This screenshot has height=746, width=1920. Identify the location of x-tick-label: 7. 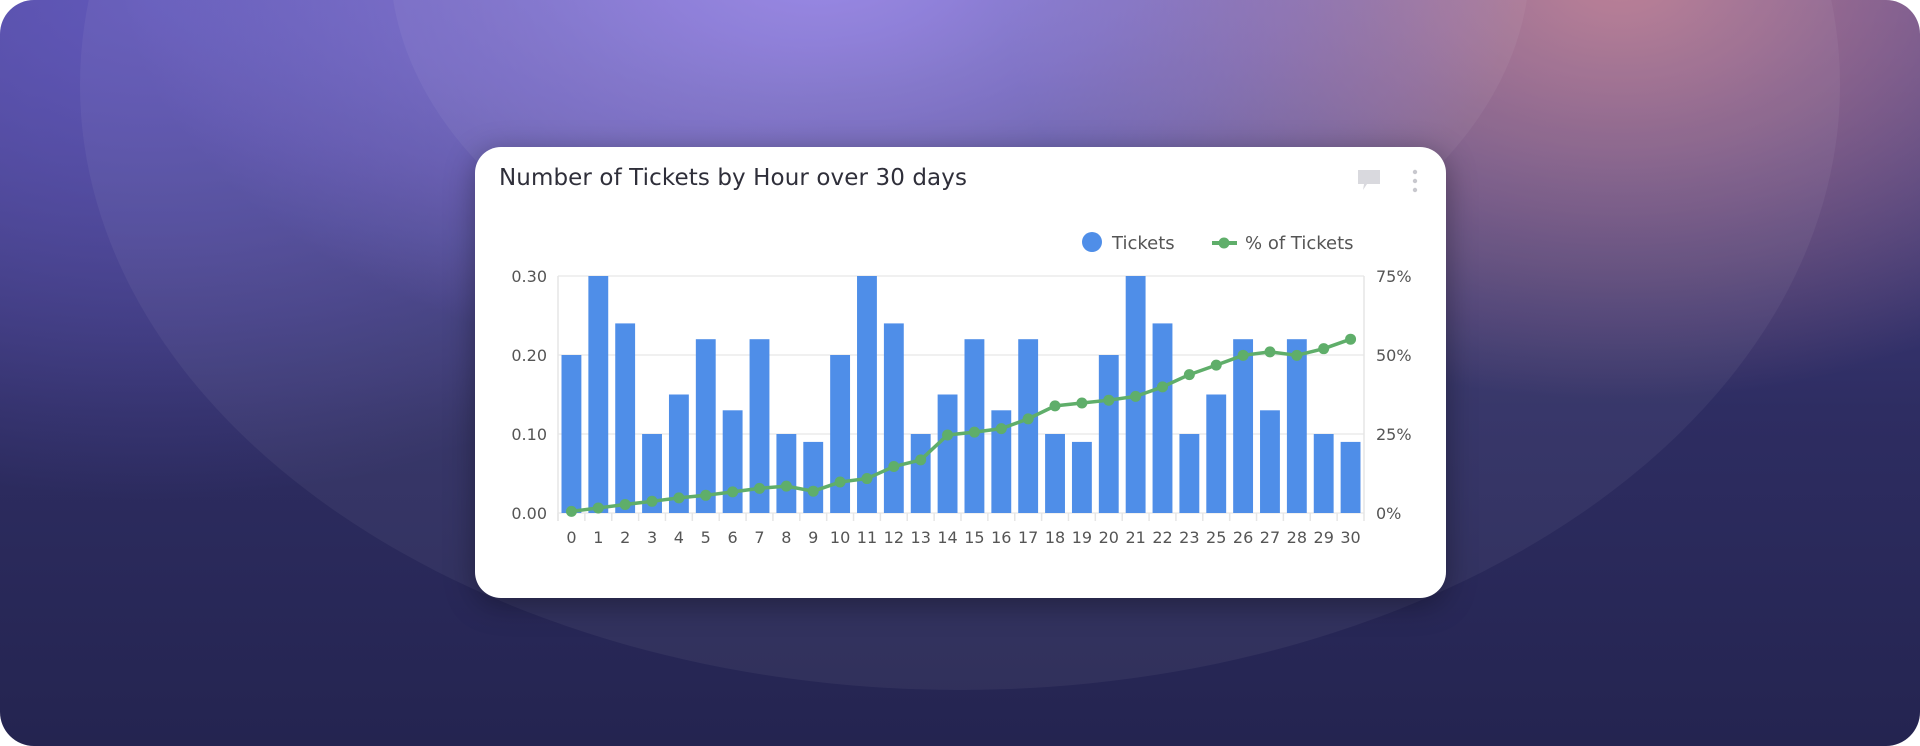
(759, 537).